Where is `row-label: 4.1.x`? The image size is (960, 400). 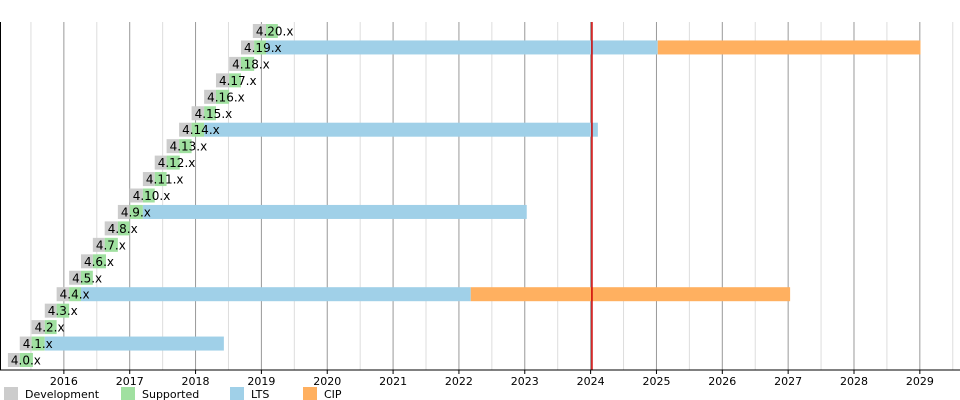 row-label: 4.1.x is located at coordinates (38, 344).